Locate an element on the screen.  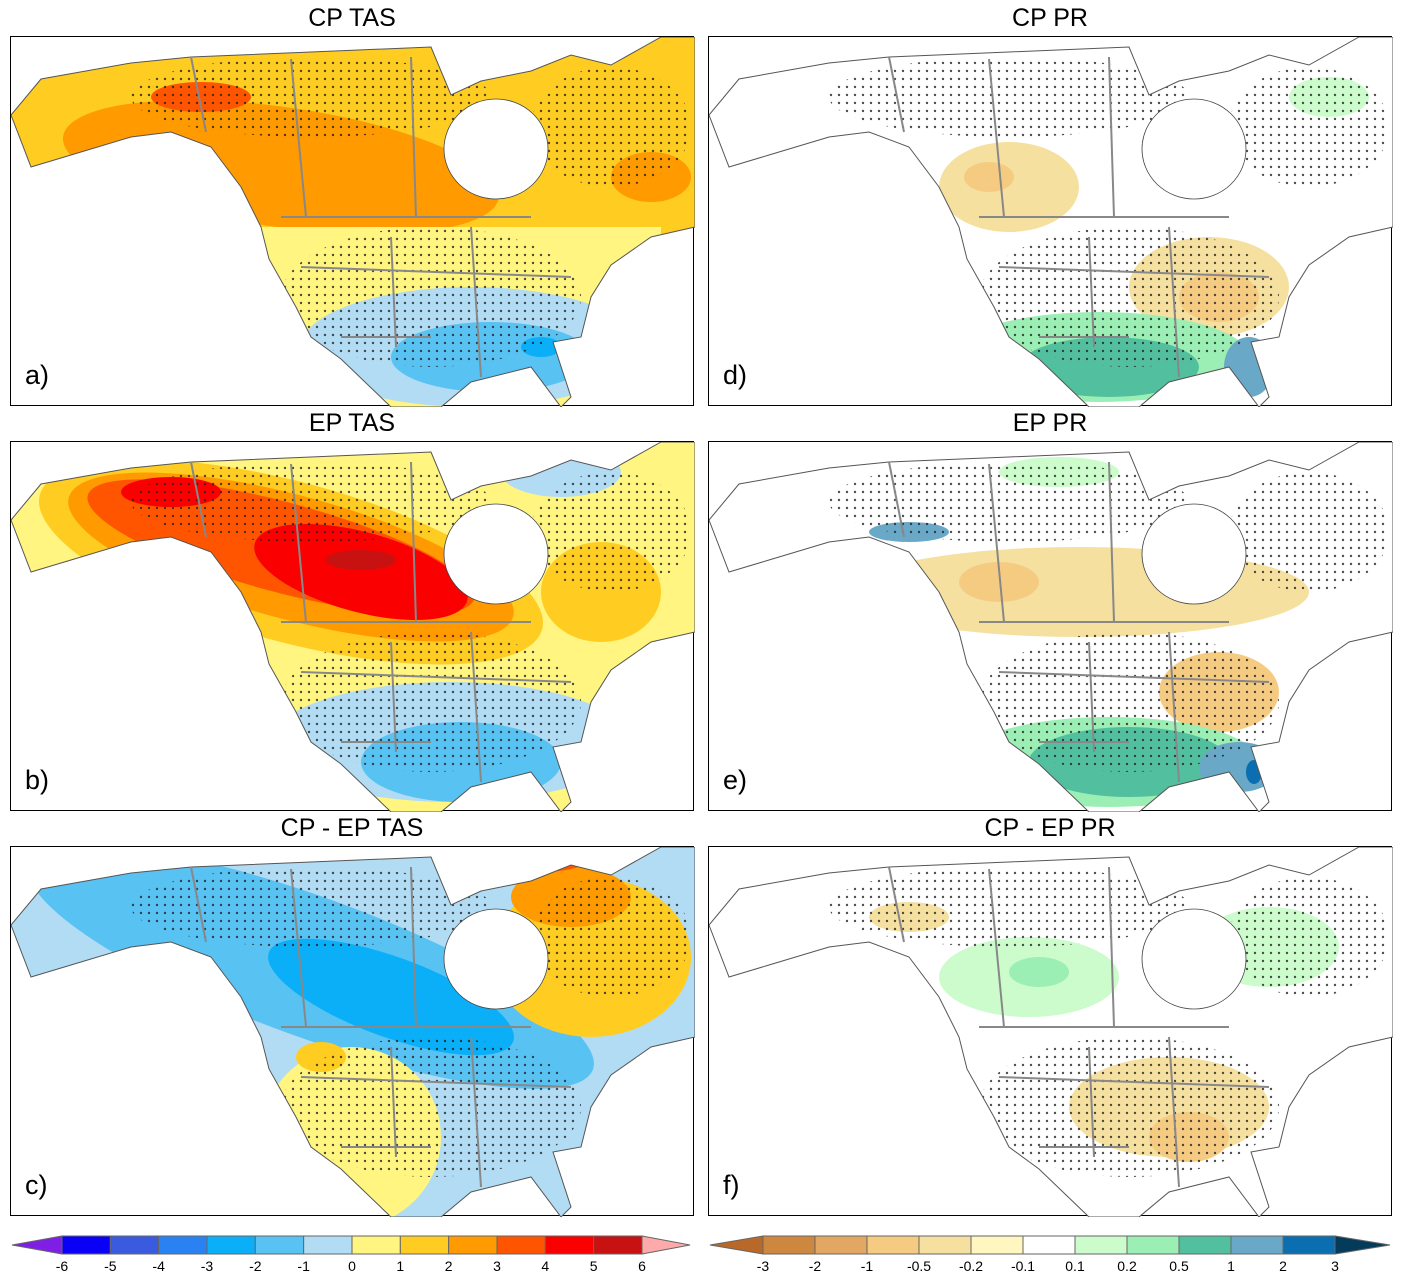
map-panel-c: c) is located at coordinates (352, 1031).